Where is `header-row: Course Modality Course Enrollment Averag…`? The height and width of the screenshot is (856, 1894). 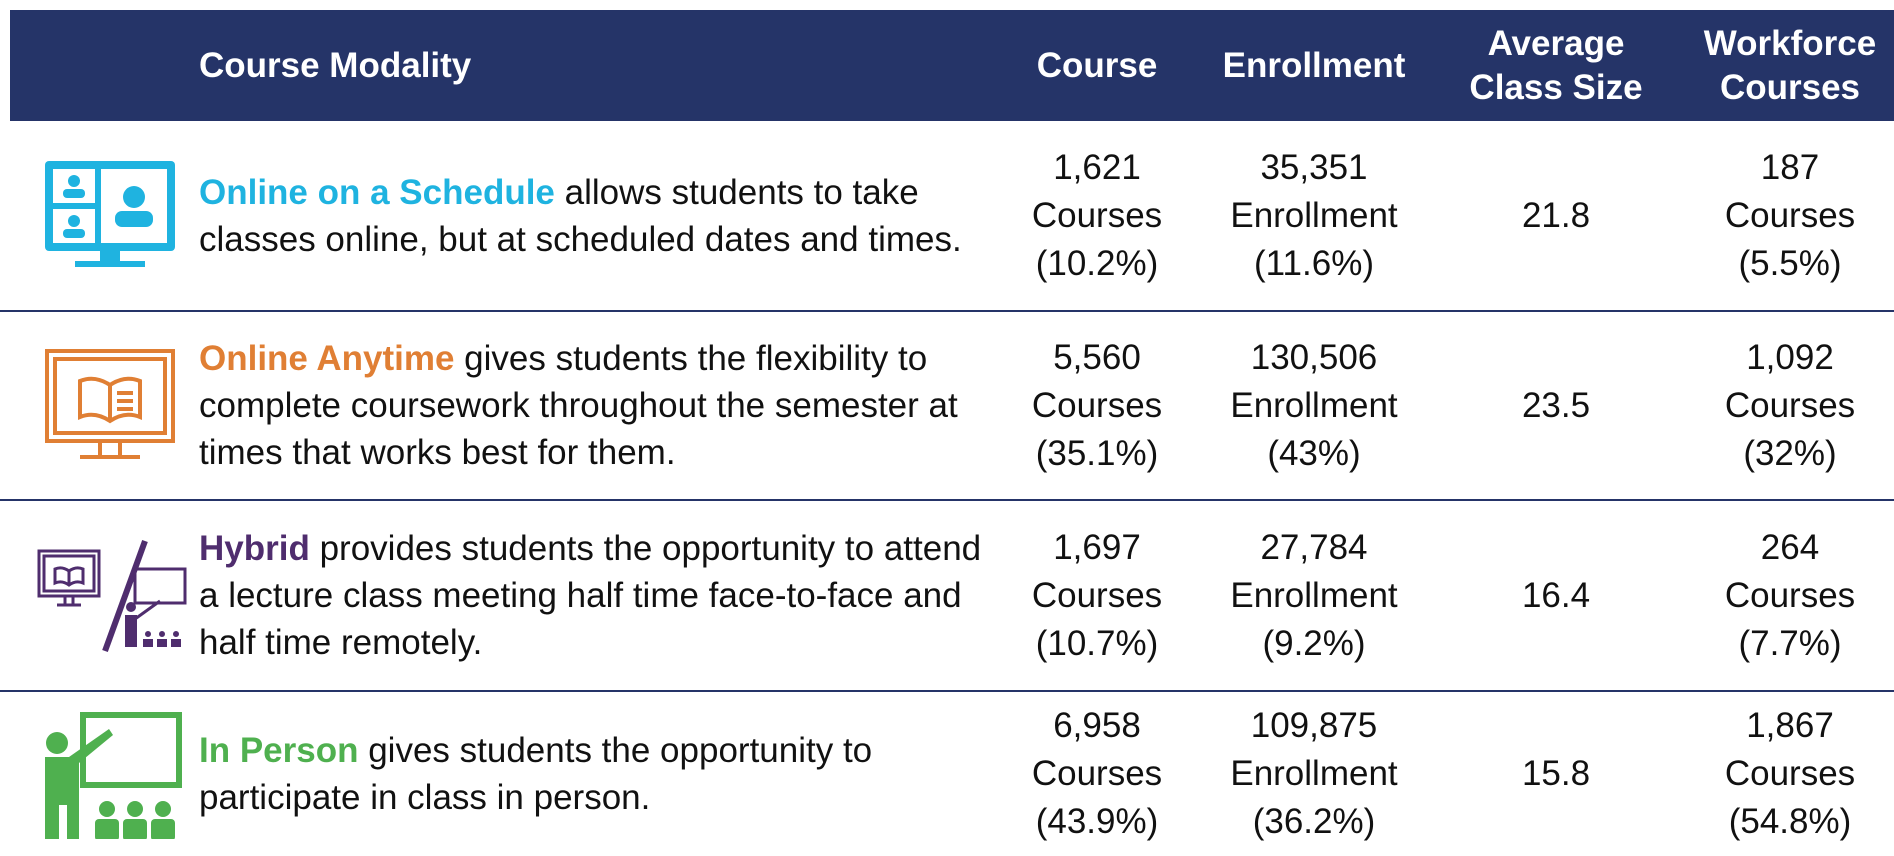 header-row: Course Modality Course Enrollment Averag… is located at coordinates (952, 65).